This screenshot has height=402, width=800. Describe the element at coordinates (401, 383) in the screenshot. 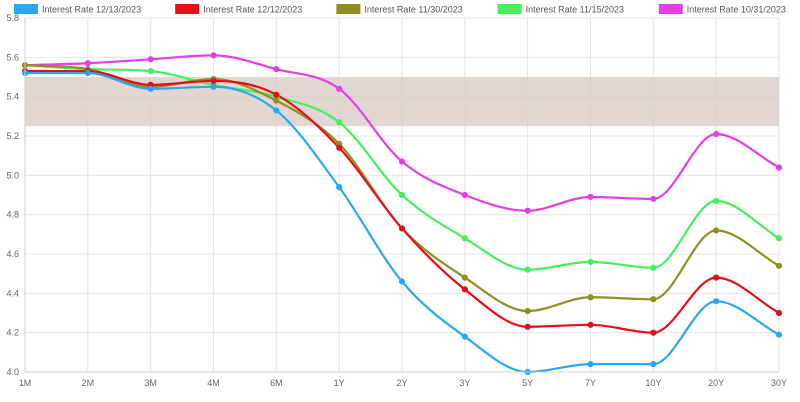

I see `x-tick-label: 2Y` at that location.